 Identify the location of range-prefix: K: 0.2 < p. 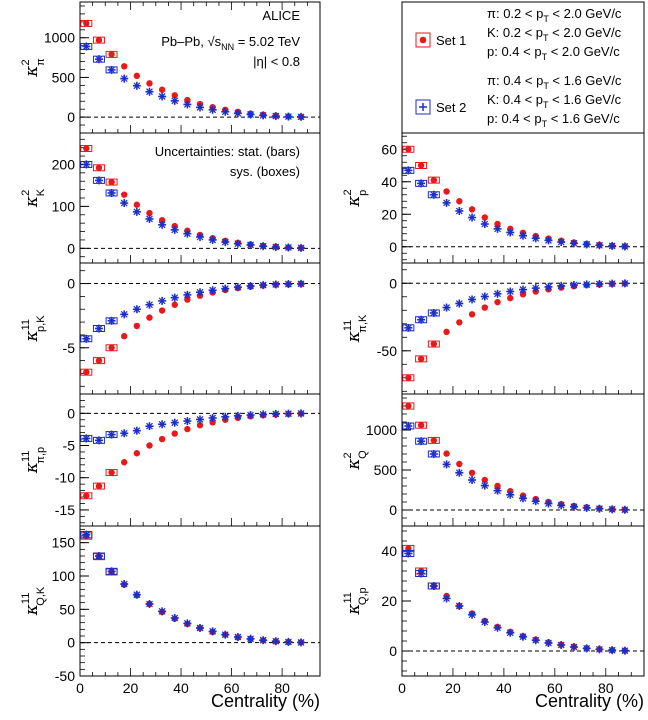
(515, 32).